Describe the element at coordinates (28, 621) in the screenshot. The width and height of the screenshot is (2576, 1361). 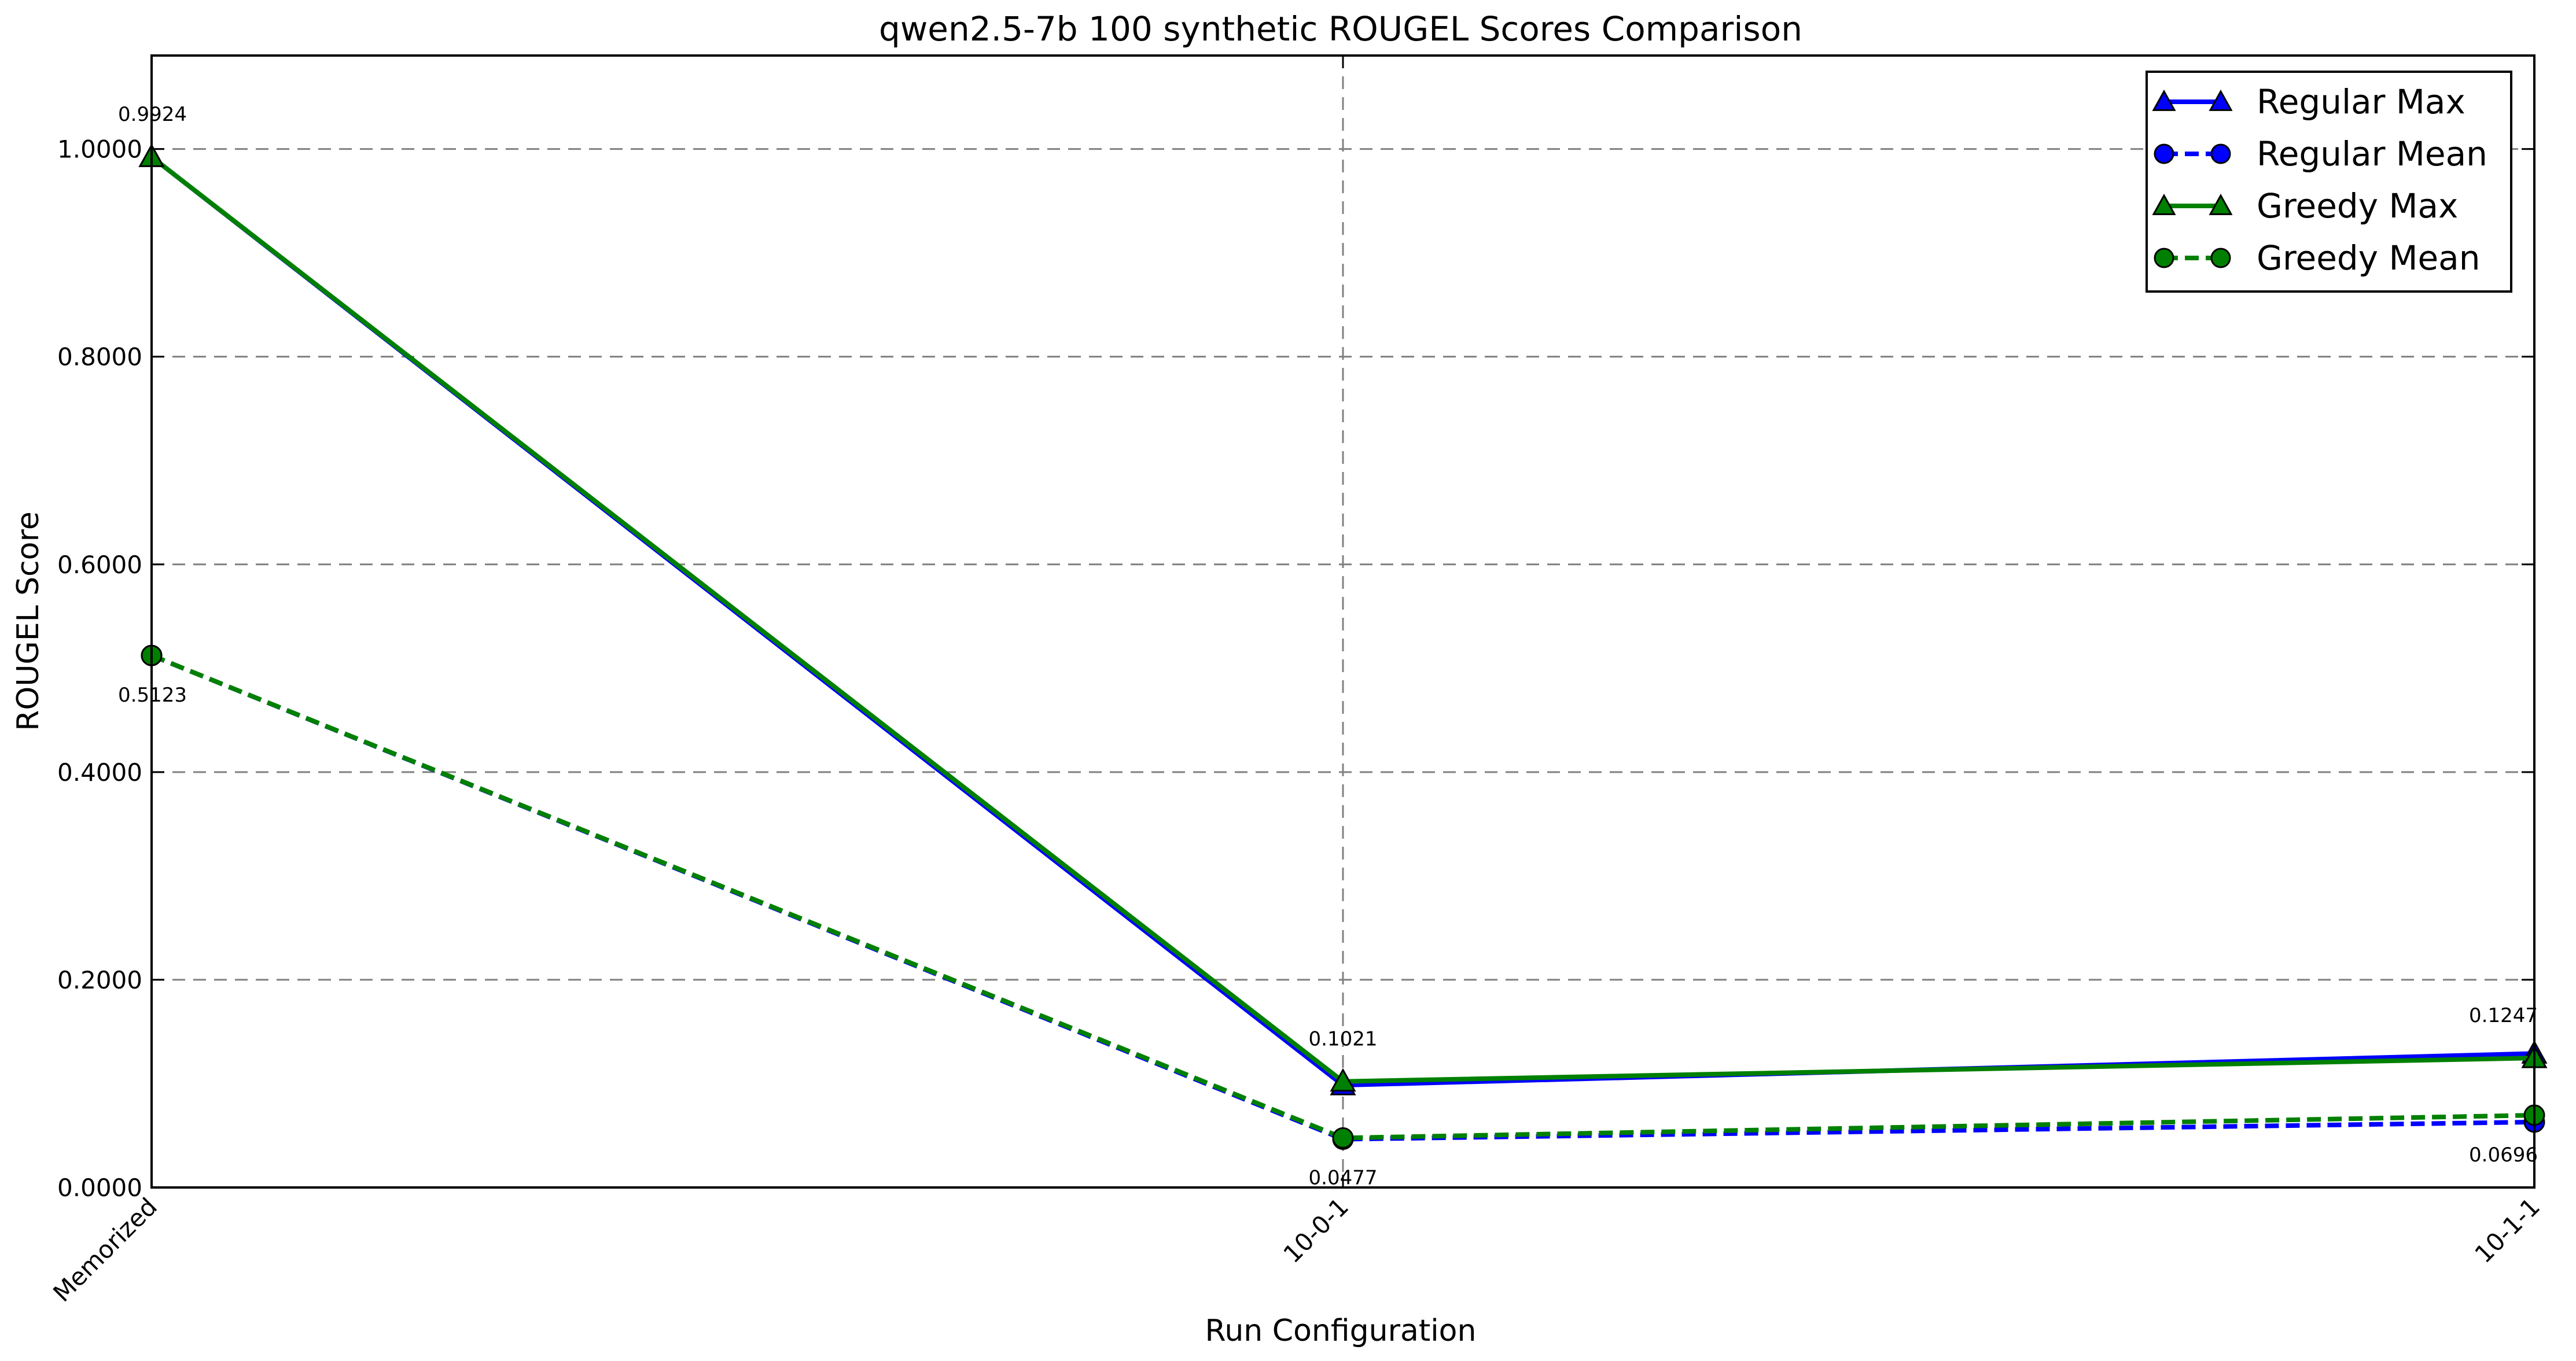
I see `y-axis-label: ROUGEL Score` at that location.